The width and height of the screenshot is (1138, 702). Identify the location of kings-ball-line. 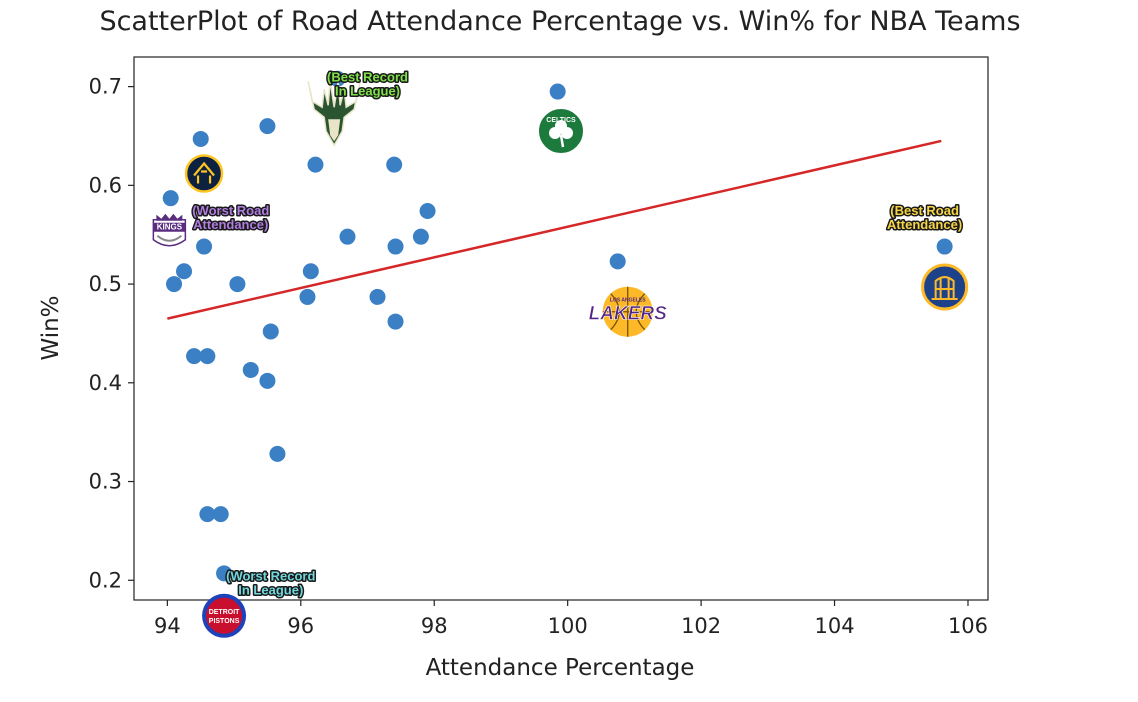
(169, 238).